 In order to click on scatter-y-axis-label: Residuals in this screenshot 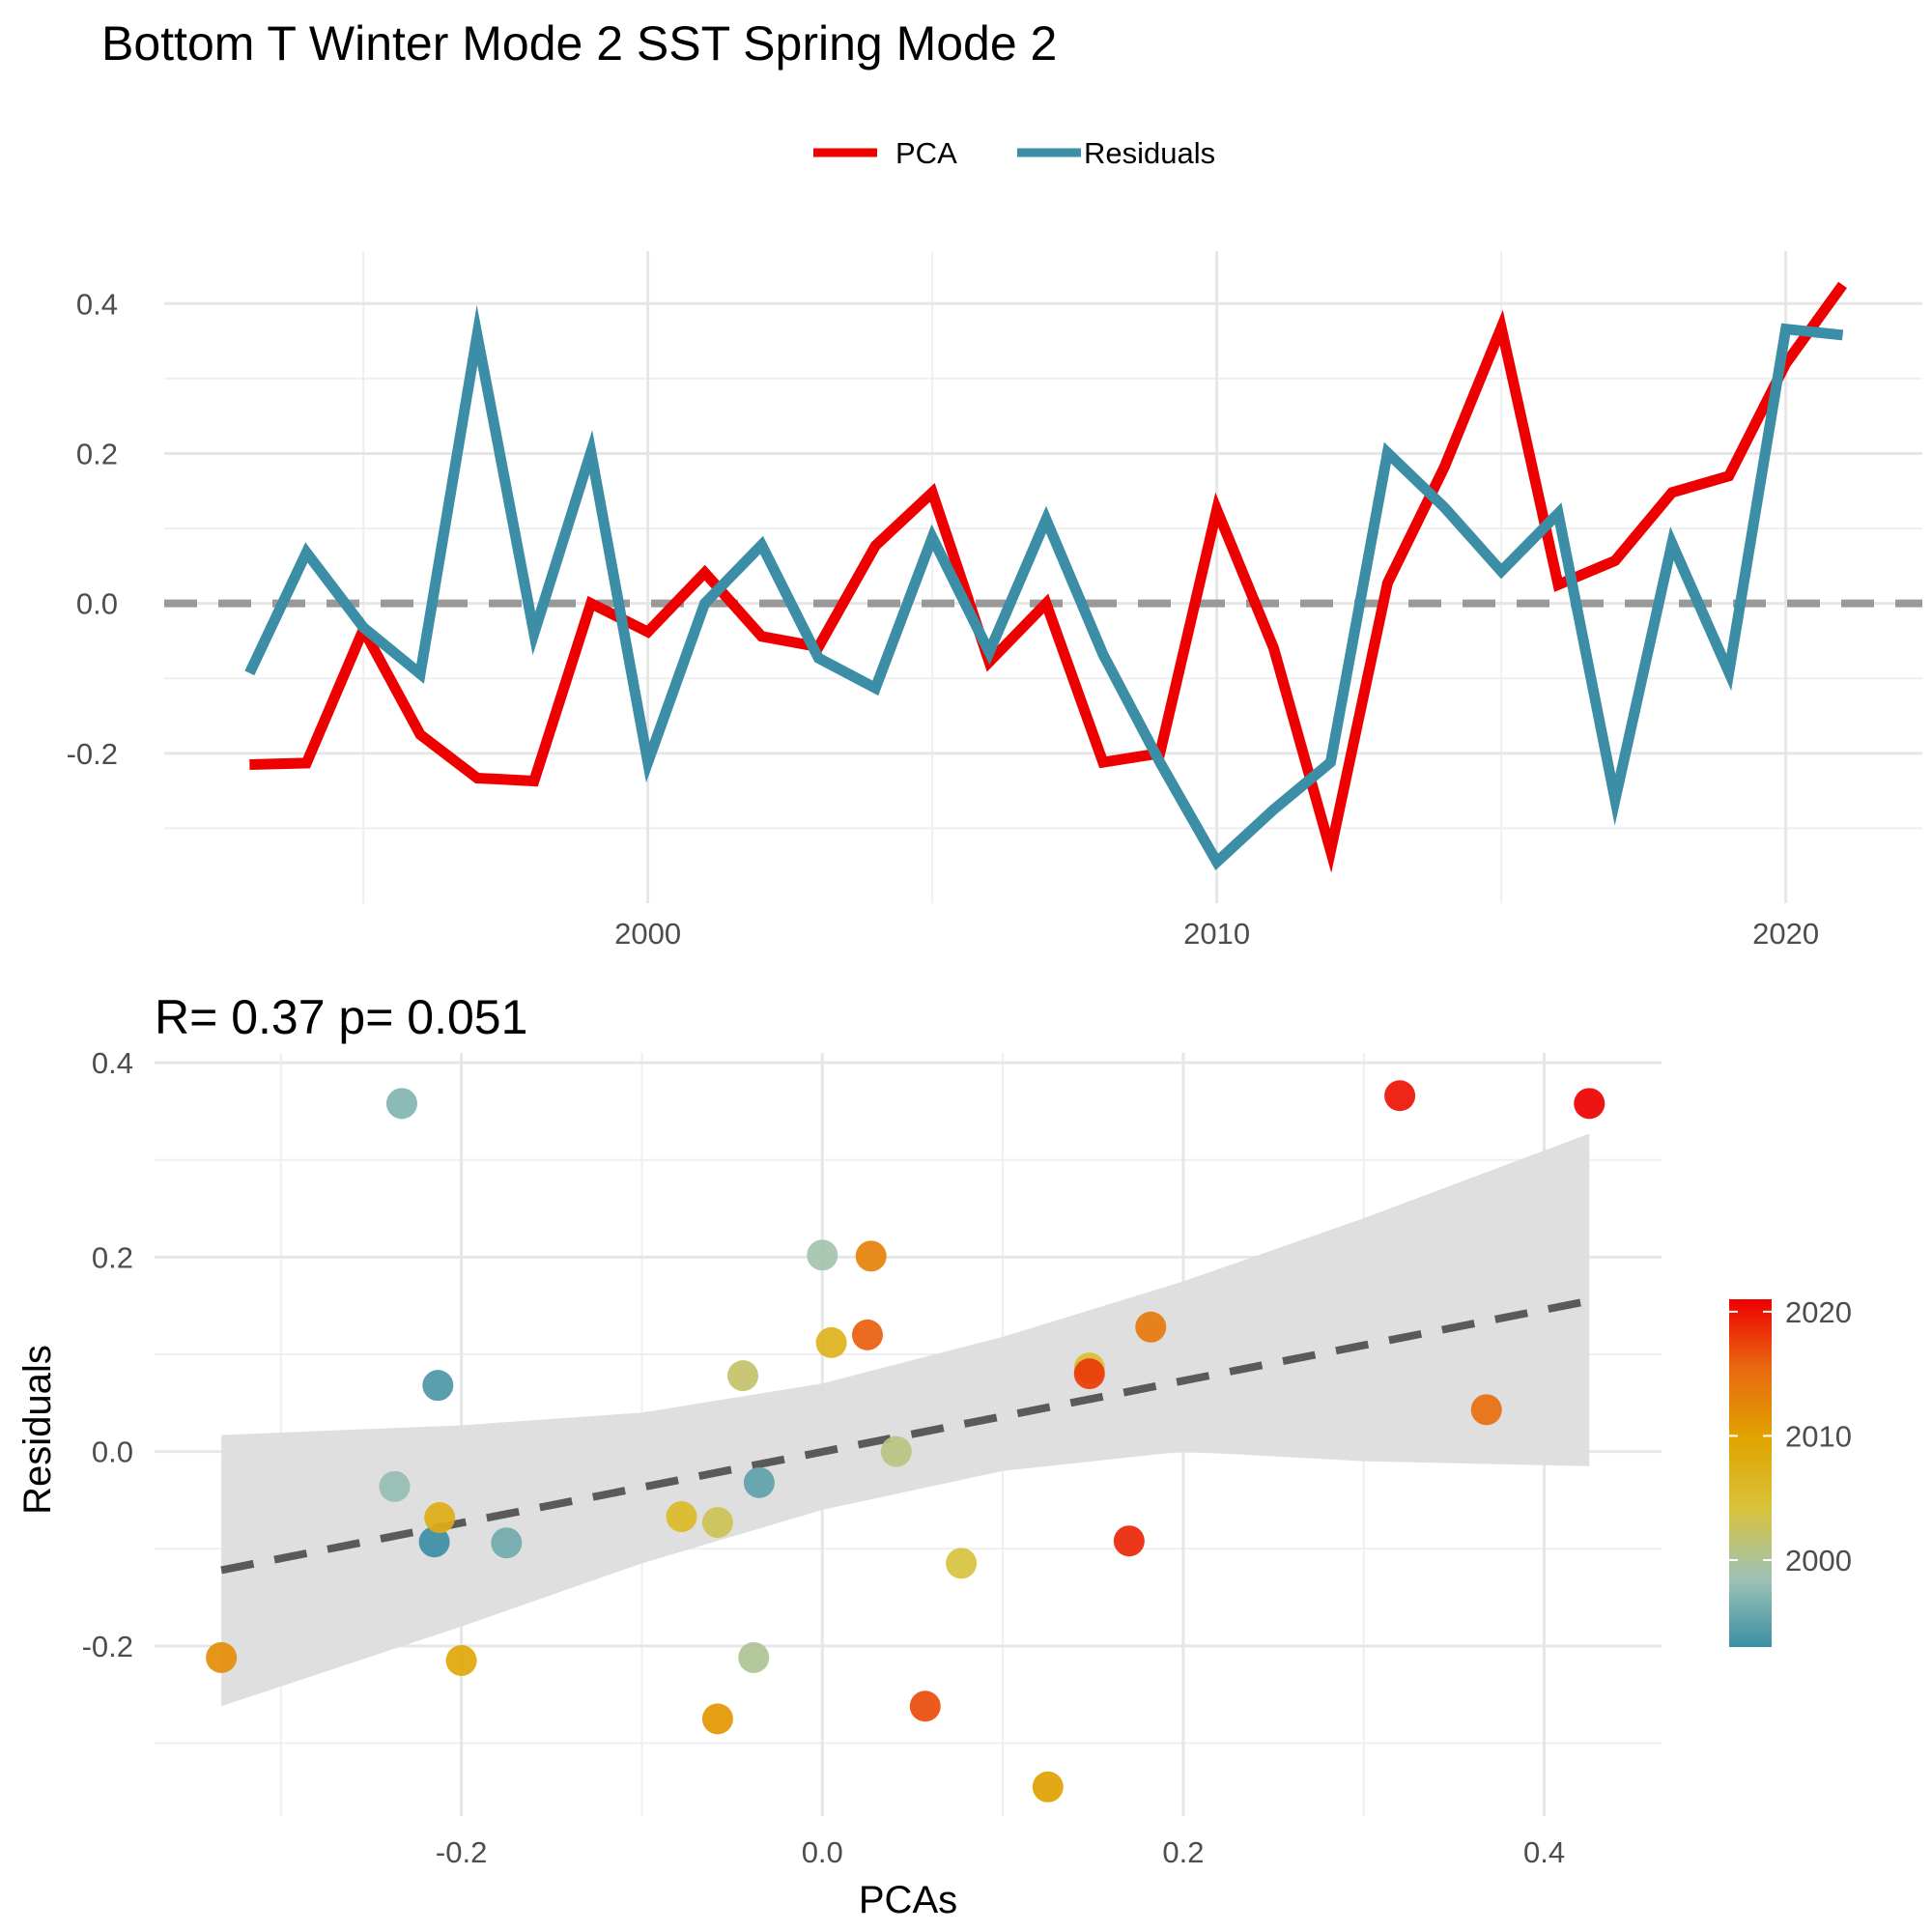, I will do `click(37, 1430)`.